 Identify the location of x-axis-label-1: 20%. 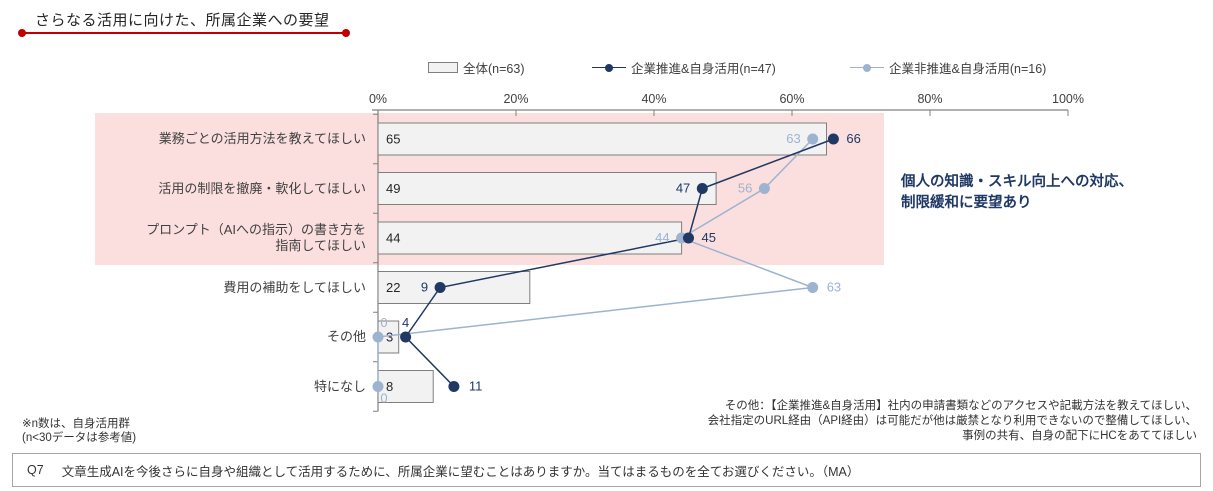
(515, 99).